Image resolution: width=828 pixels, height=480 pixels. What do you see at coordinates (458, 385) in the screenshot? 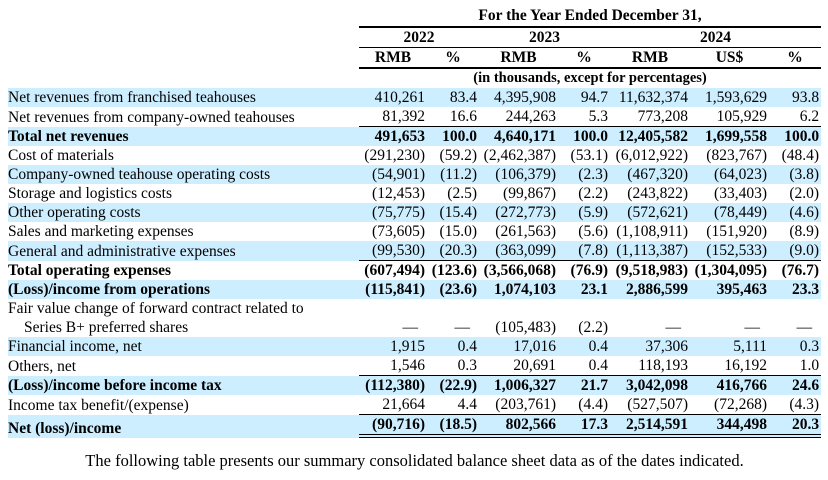
I see `cell-value: (22.9)` at bounding box center [458, 385].